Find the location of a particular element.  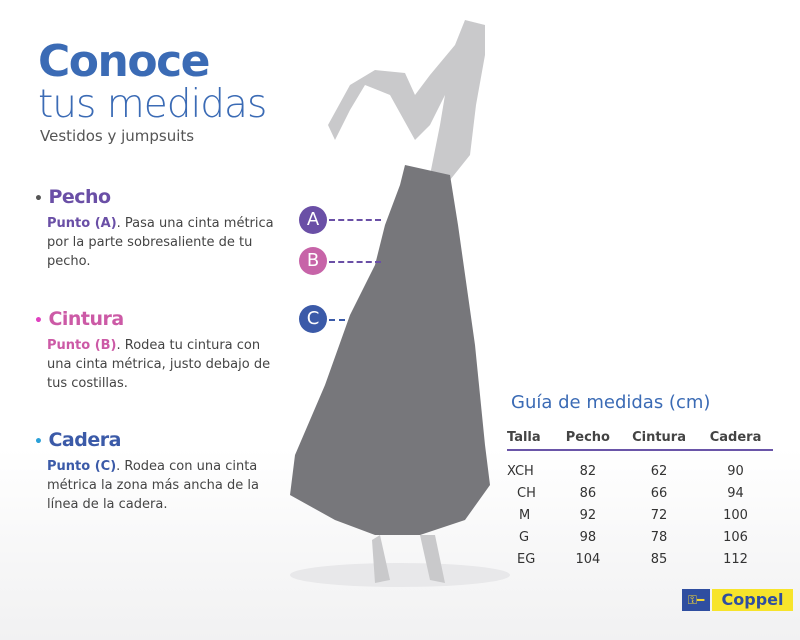

column-header: Cintura is located at coordinates (659, 439).